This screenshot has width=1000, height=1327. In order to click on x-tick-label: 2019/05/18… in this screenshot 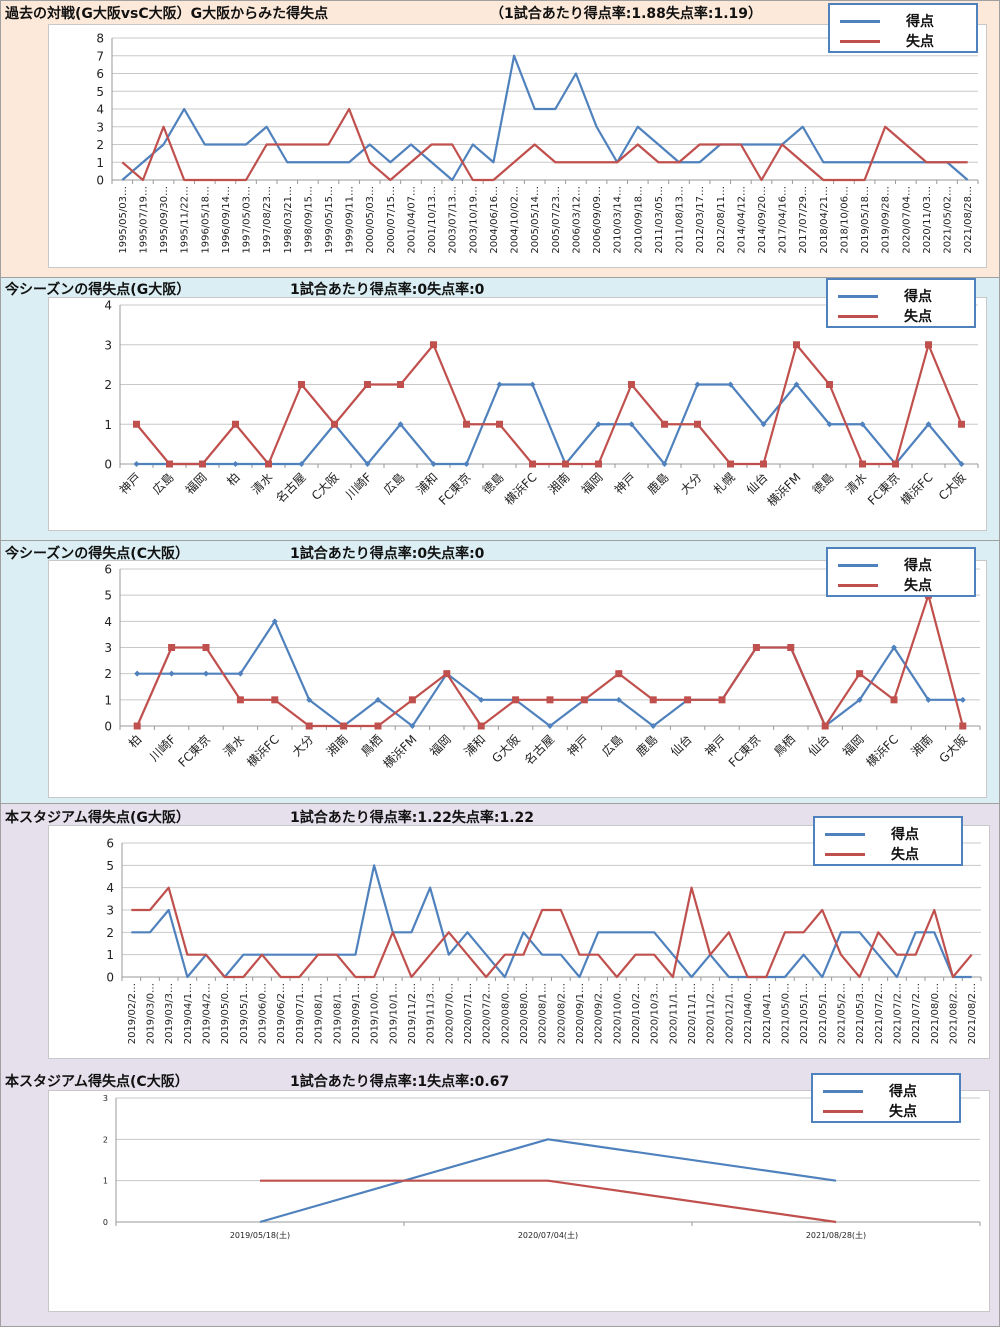, I will do `click(865, 220)`.